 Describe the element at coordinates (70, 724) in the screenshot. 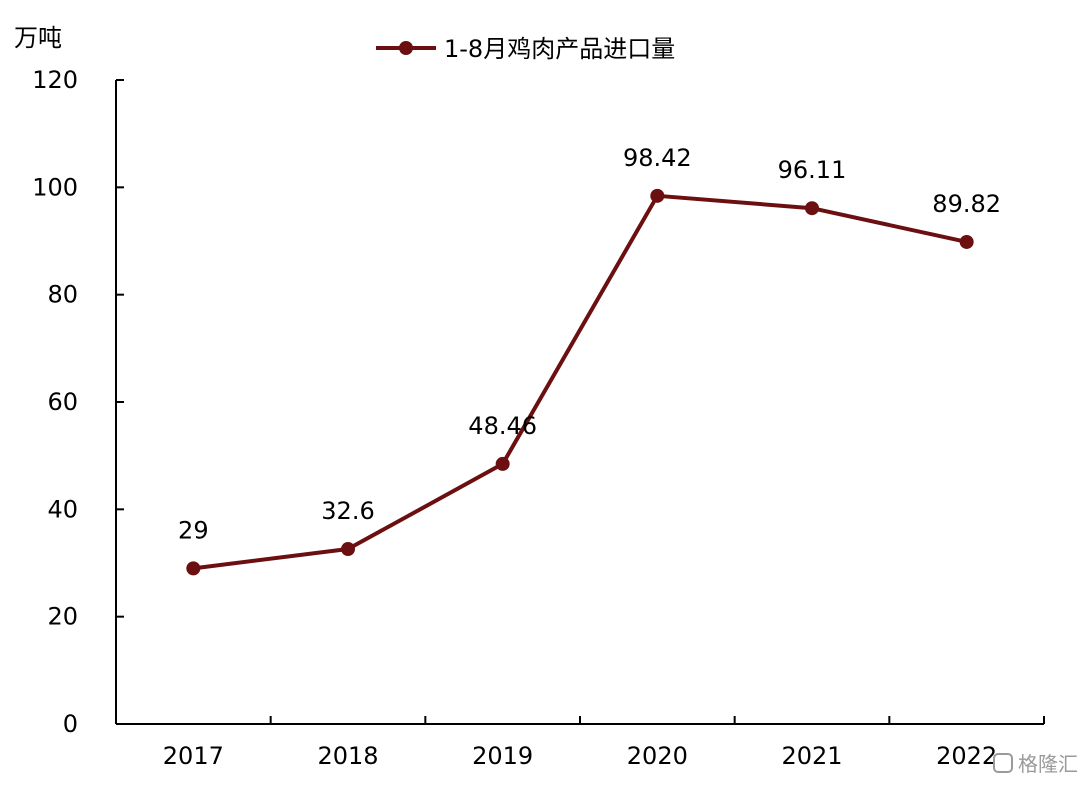

I see `y-tick-label: 0` at that location.